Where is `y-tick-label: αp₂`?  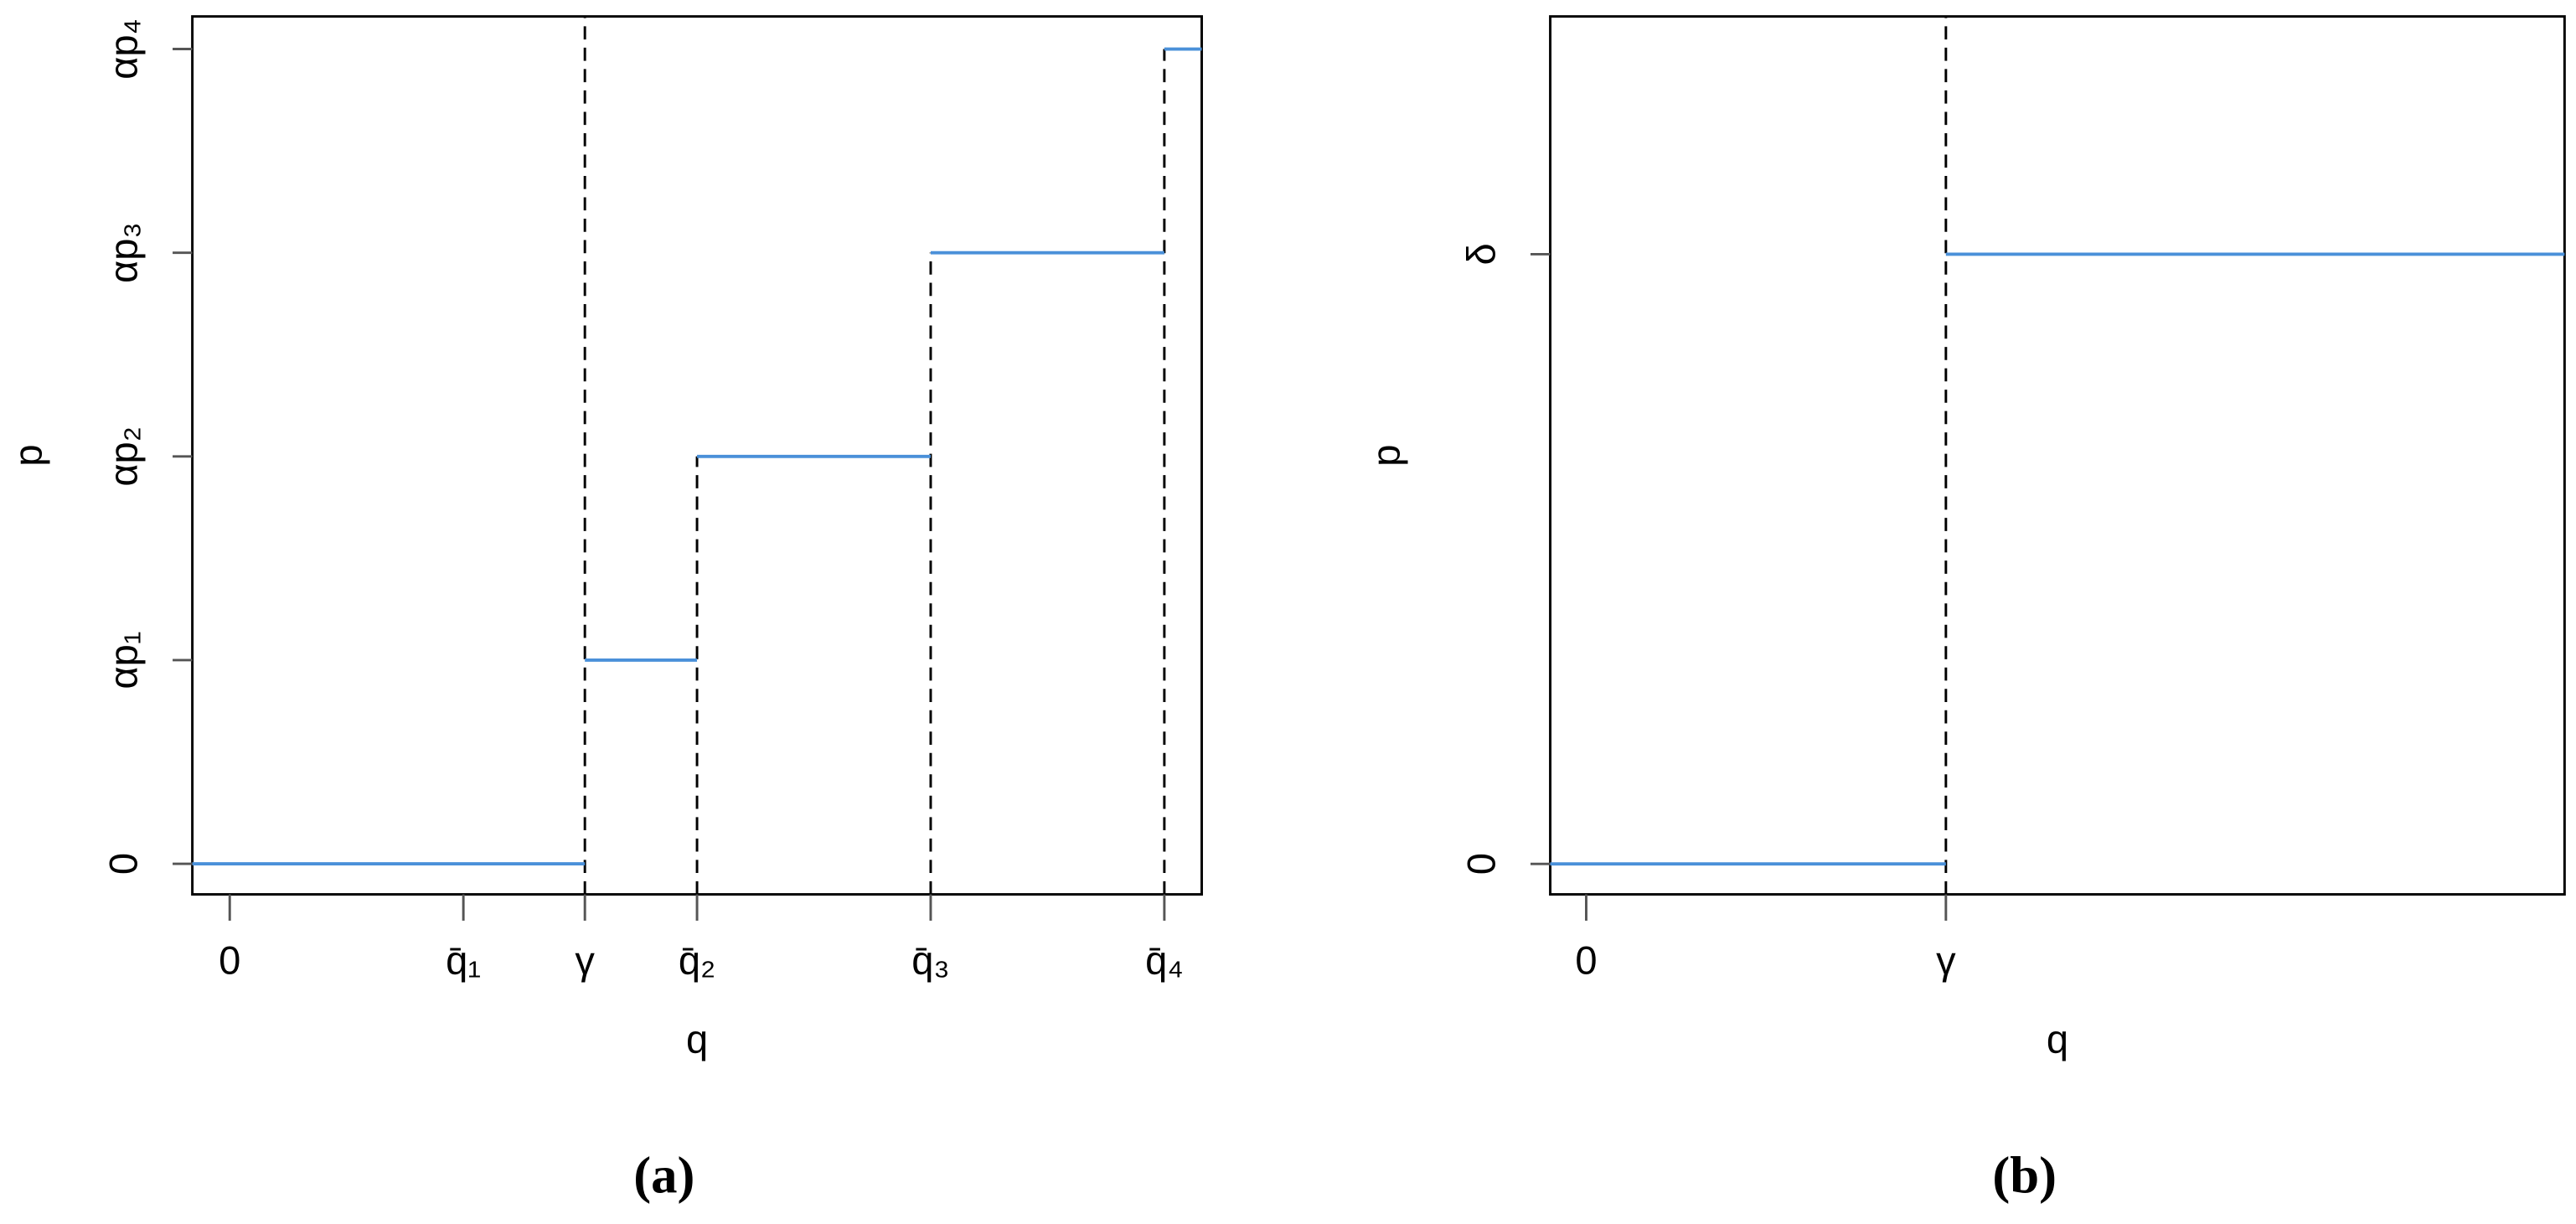
y-tick-label: αp₂ is located at coordinates (123, 456).